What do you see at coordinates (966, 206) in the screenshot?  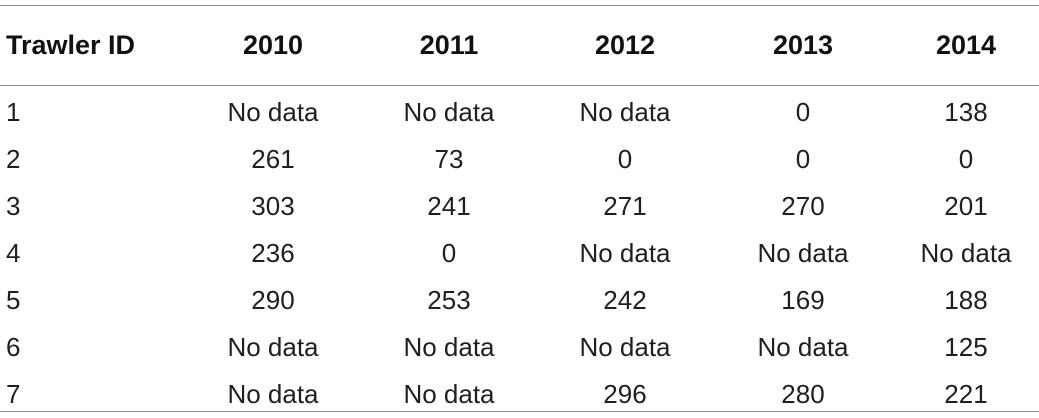 I see `table-cell: 201` at bounding box center [966, 206].